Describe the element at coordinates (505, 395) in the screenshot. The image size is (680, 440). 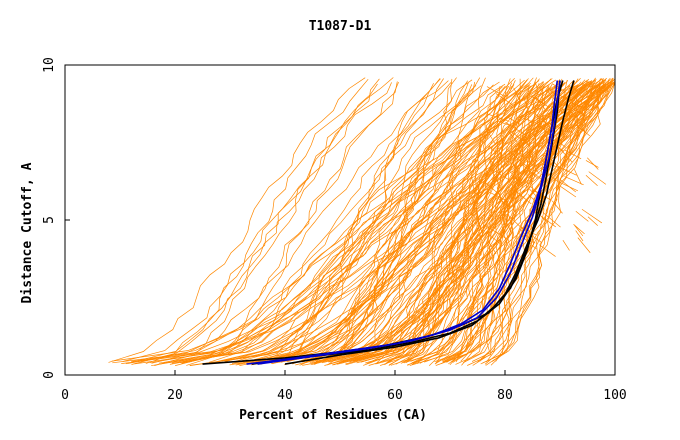
I see `x-tick-label: 80` at that location.